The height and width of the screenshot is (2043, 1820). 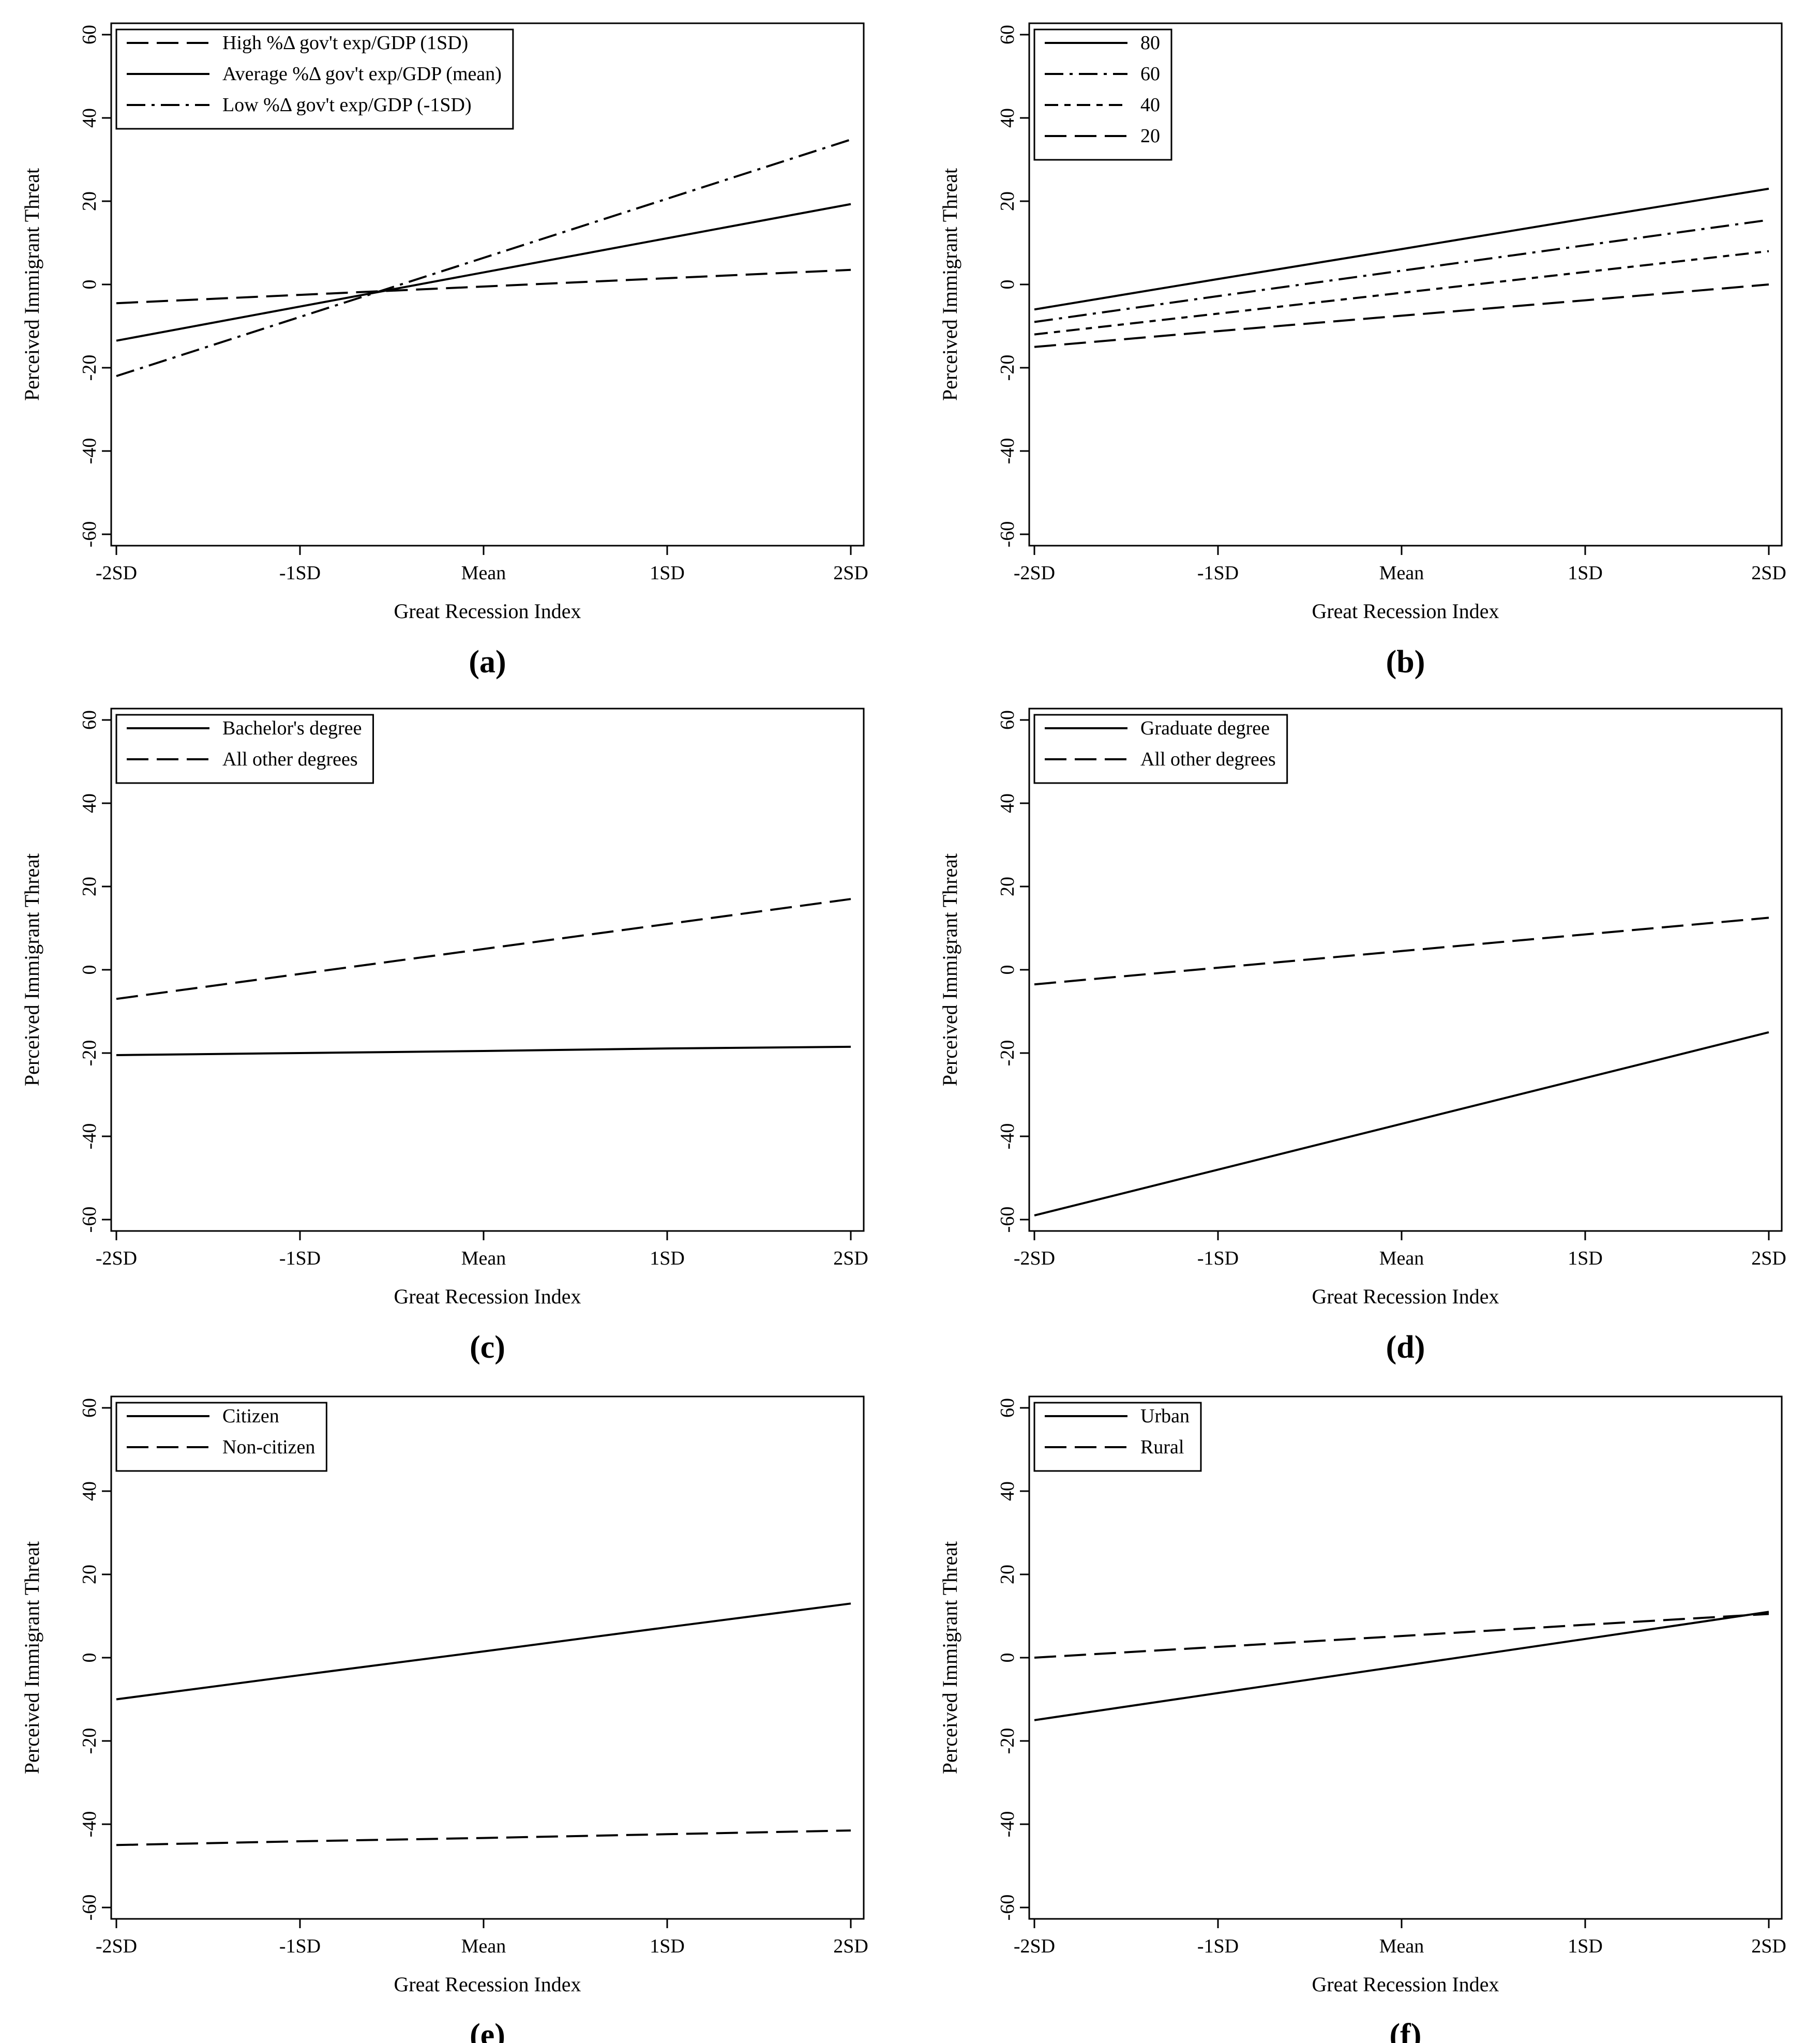 I want to click on legend: Graduate degree All other degrees, so click(x=1160, y=749).